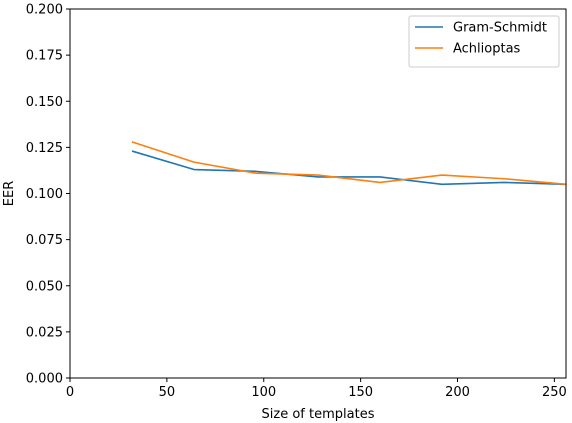 The height and width of the screenshot is (423, 572). What do you see at coordinates (500, 28) in the screenshot?
I see `legend-label-gram-schmidt: Gram-Schmidt` at bounding box center [500, 28].